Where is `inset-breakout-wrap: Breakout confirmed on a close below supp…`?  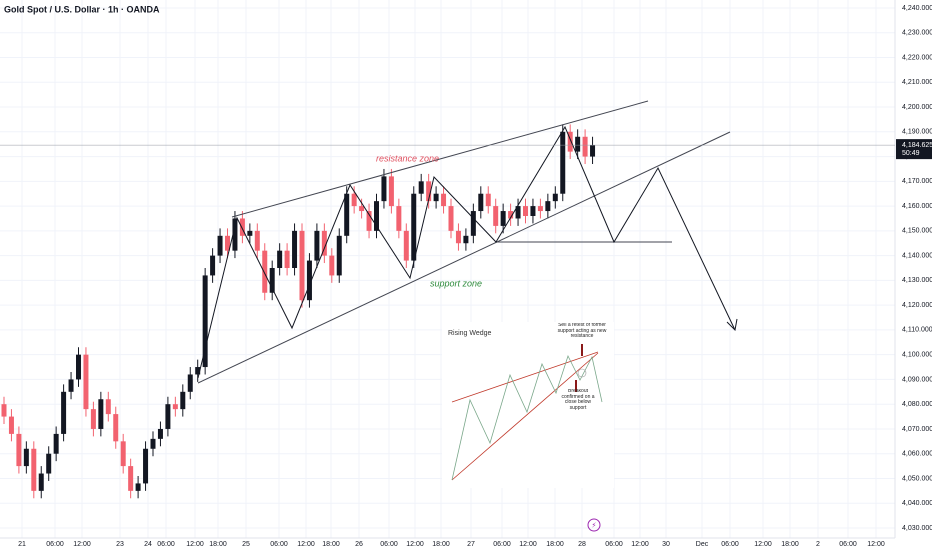
inset-breakout-wrap: Breakout confirmed on a close below supp… is located at coordinates (578, 400).